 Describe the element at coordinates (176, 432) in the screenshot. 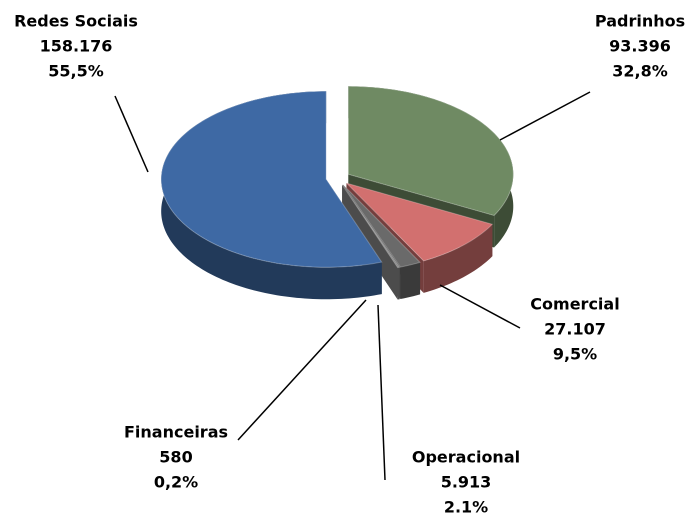

I see `slice-label: Financeiras` at that location.